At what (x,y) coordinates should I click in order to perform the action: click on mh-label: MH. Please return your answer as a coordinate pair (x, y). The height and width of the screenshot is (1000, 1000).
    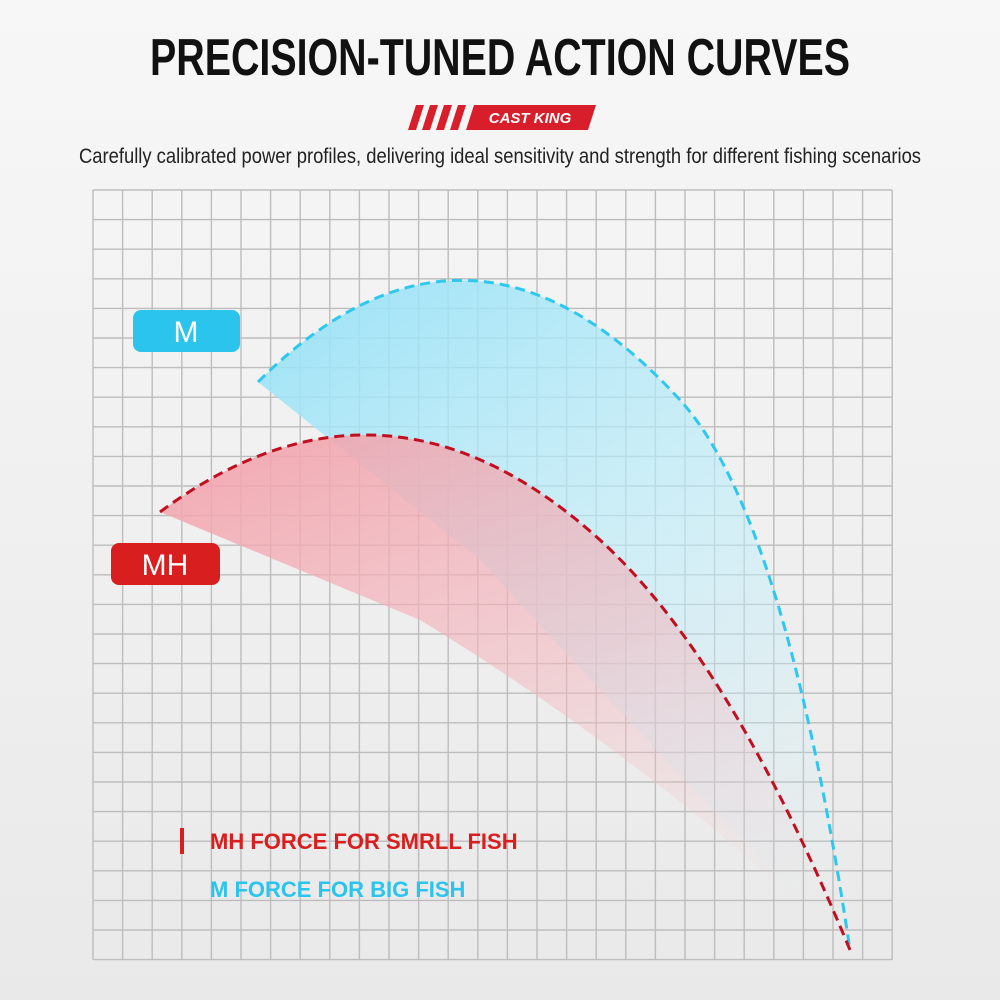
    Looking at the image, I should click on (165, 565).